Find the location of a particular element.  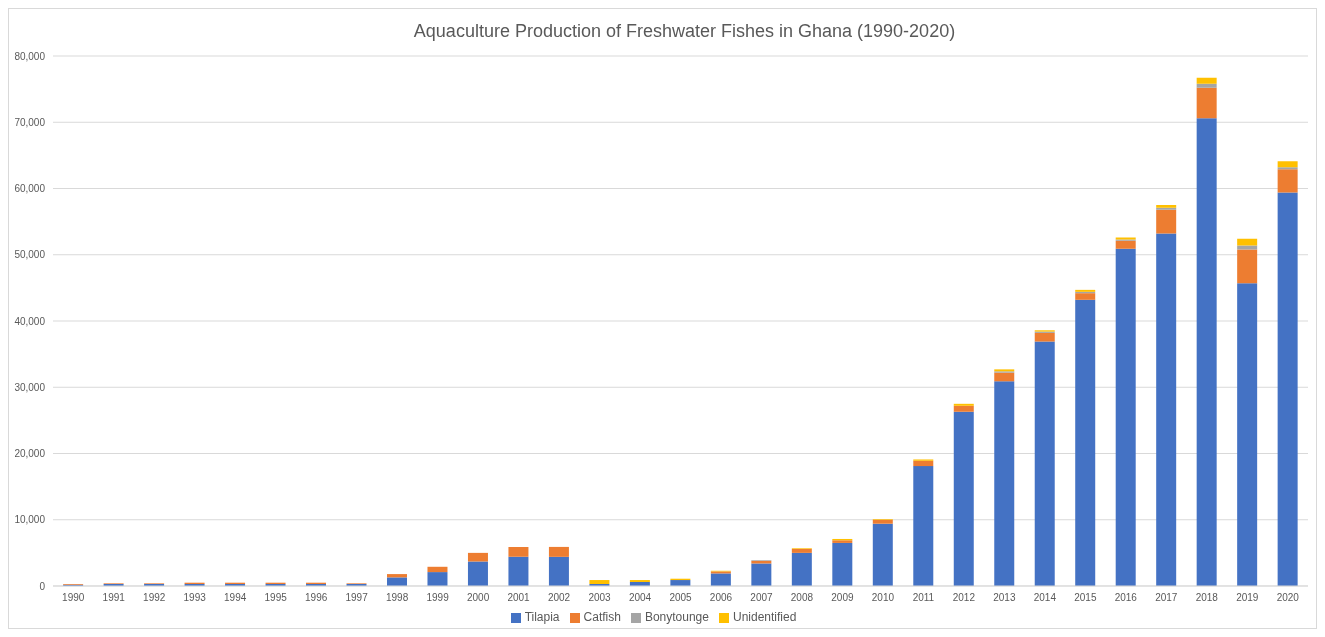

x-tick-label: 1993 is located at coordinates (195, 598).